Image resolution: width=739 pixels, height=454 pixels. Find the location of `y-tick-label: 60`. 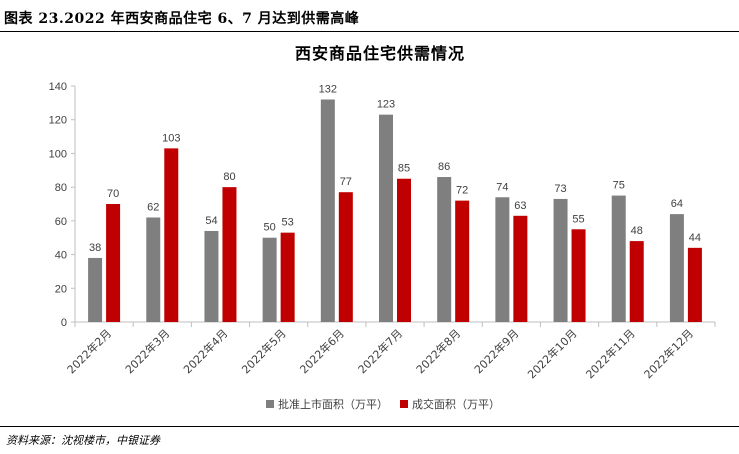

y-tick-label: 60 is located at coordinates (61, 222).